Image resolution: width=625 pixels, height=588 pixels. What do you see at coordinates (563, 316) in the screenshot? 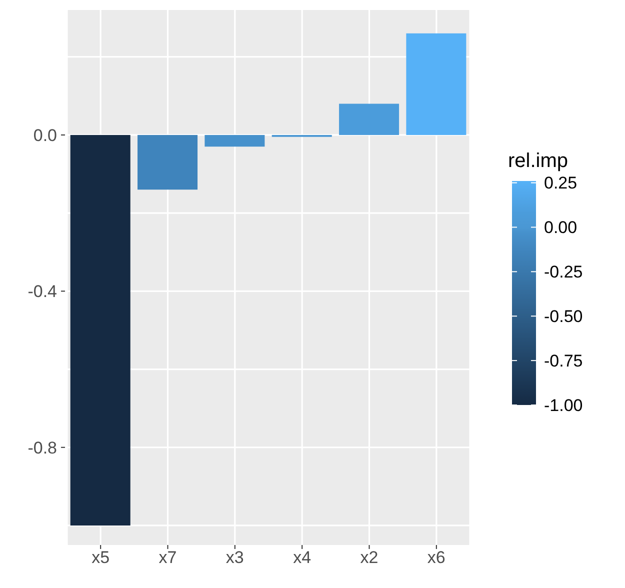
I see `color-bar-label: -0.50` at bounding box center [563, 316].